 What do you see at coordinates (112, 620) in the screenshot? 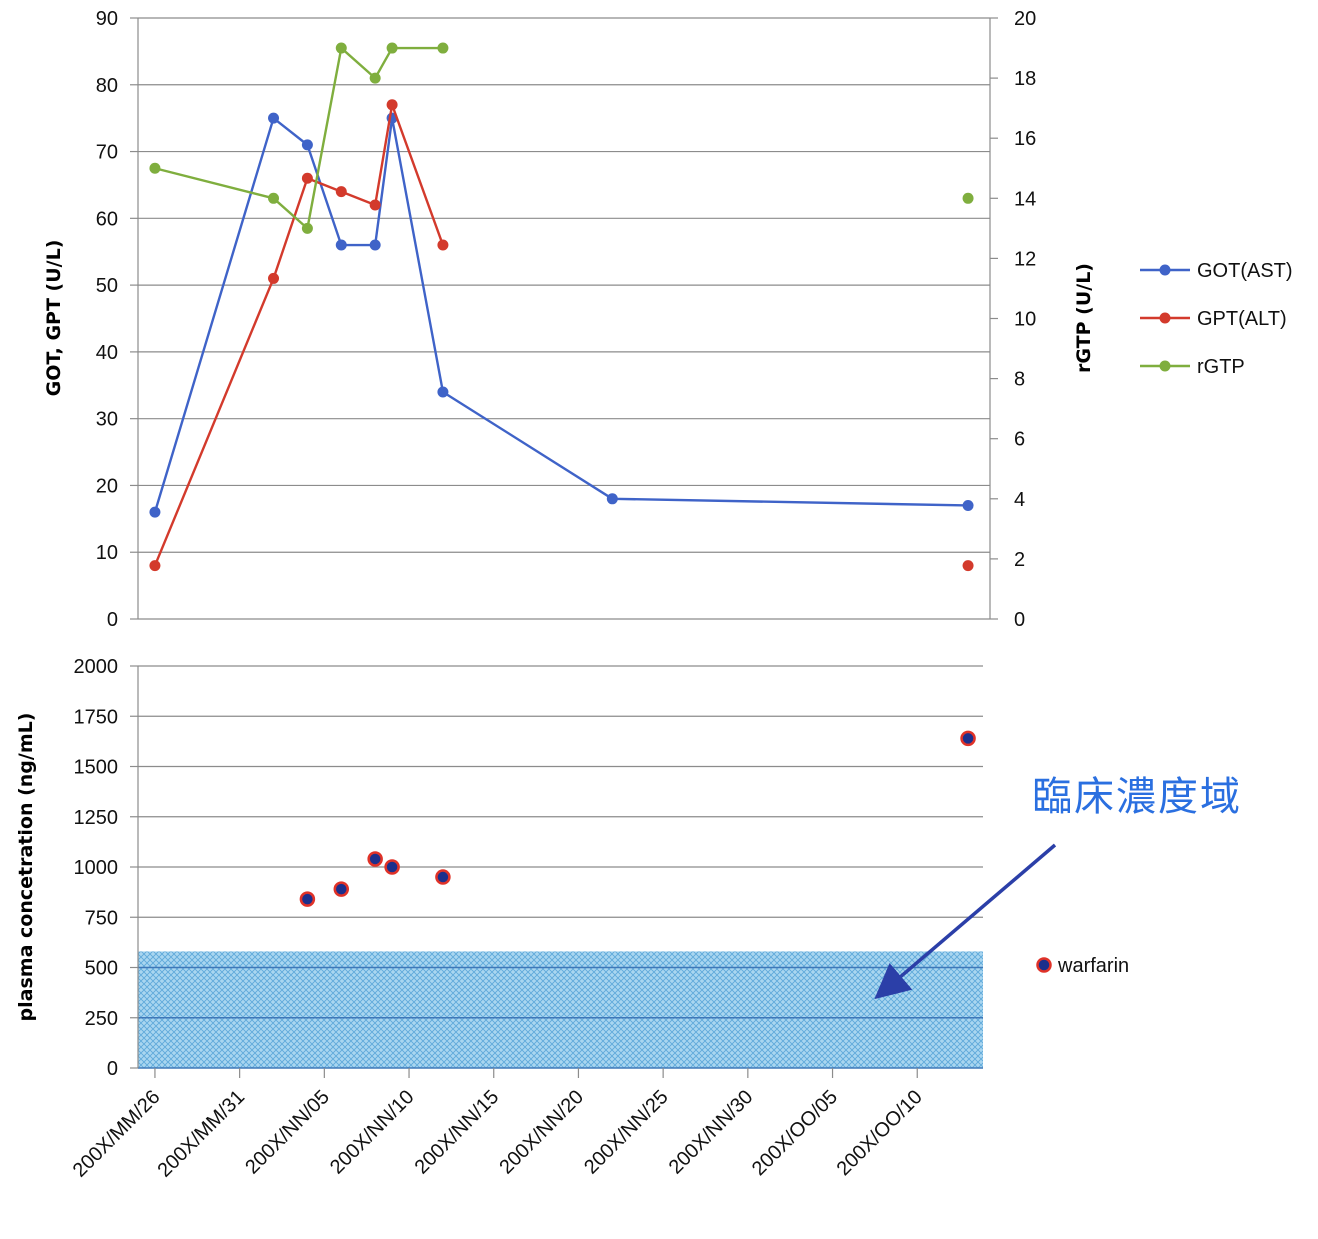
I see `left-axis-tick-label: 0` at bounding box center [112, 620].